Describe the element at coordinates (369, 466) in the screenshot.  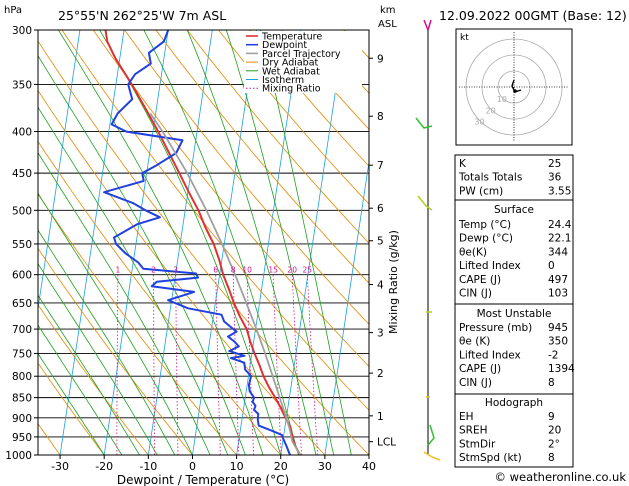
I see `temperature-tick-label: 40` at that location.